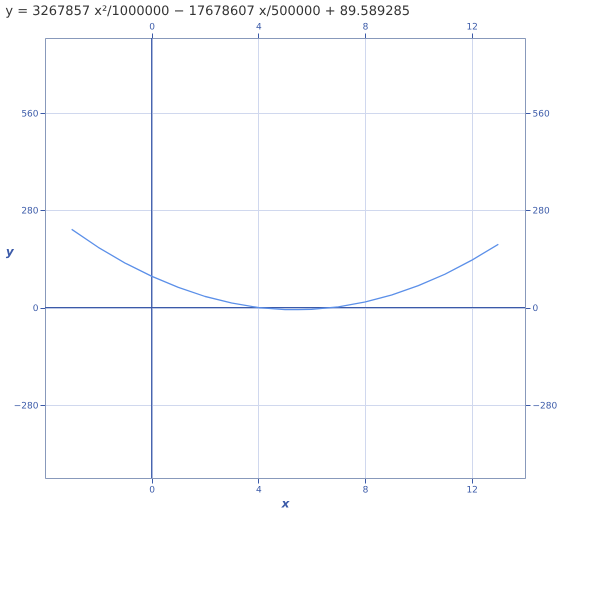 This screenshot has height=600, width=590. I want to click on x-tick-label: 4, so click(259, 27).